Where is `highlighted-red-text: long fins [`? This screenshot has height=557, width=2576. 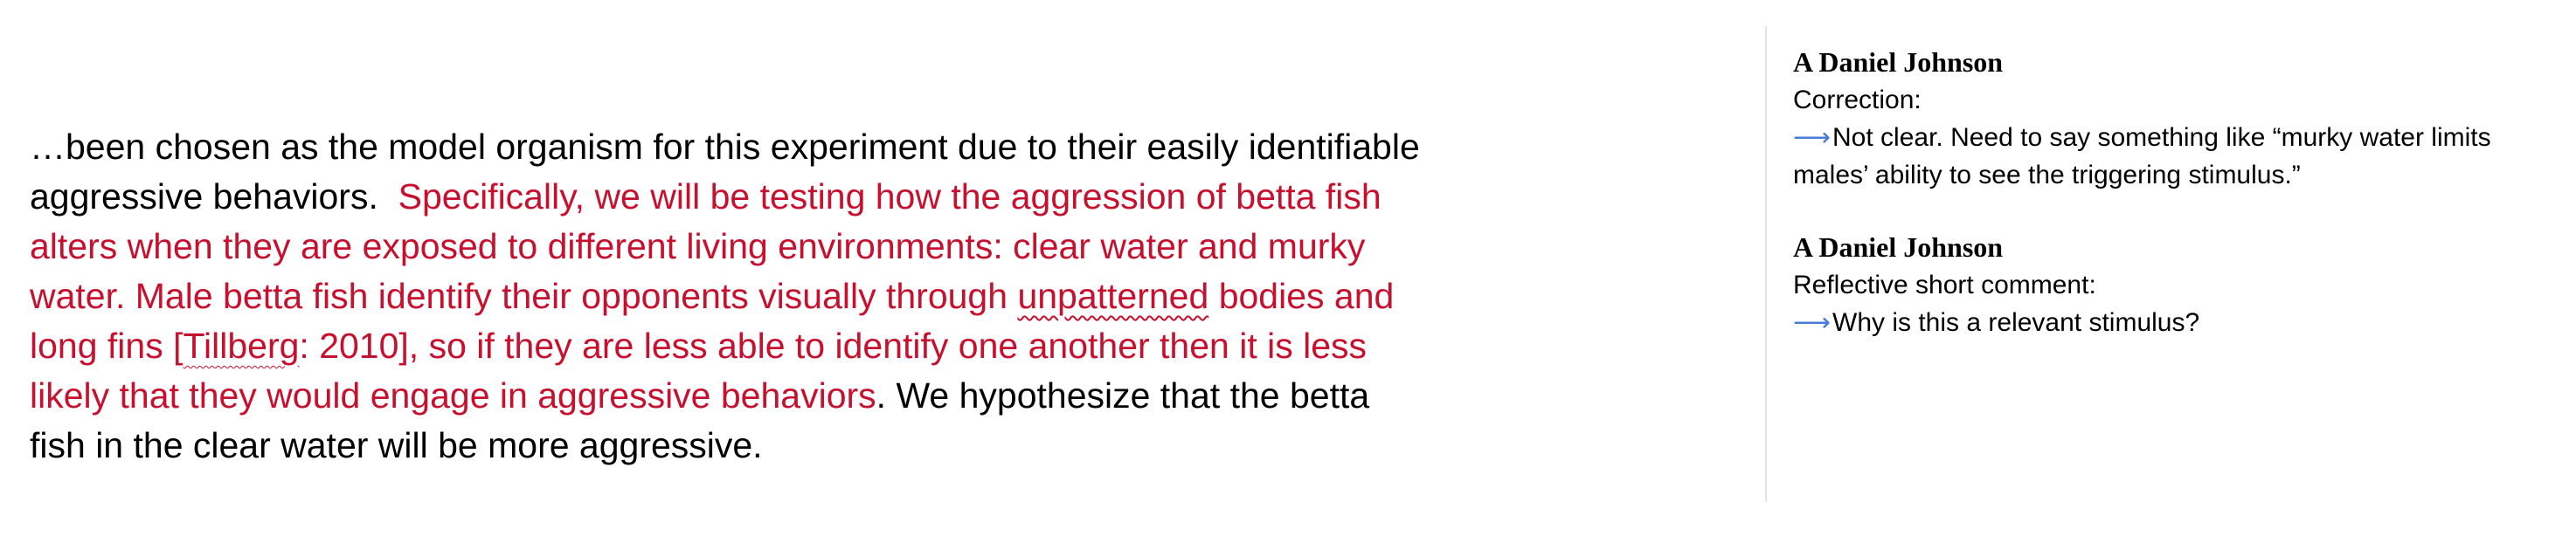 highlighted-red-text: long fins [ is located at coordinates (107, 346).